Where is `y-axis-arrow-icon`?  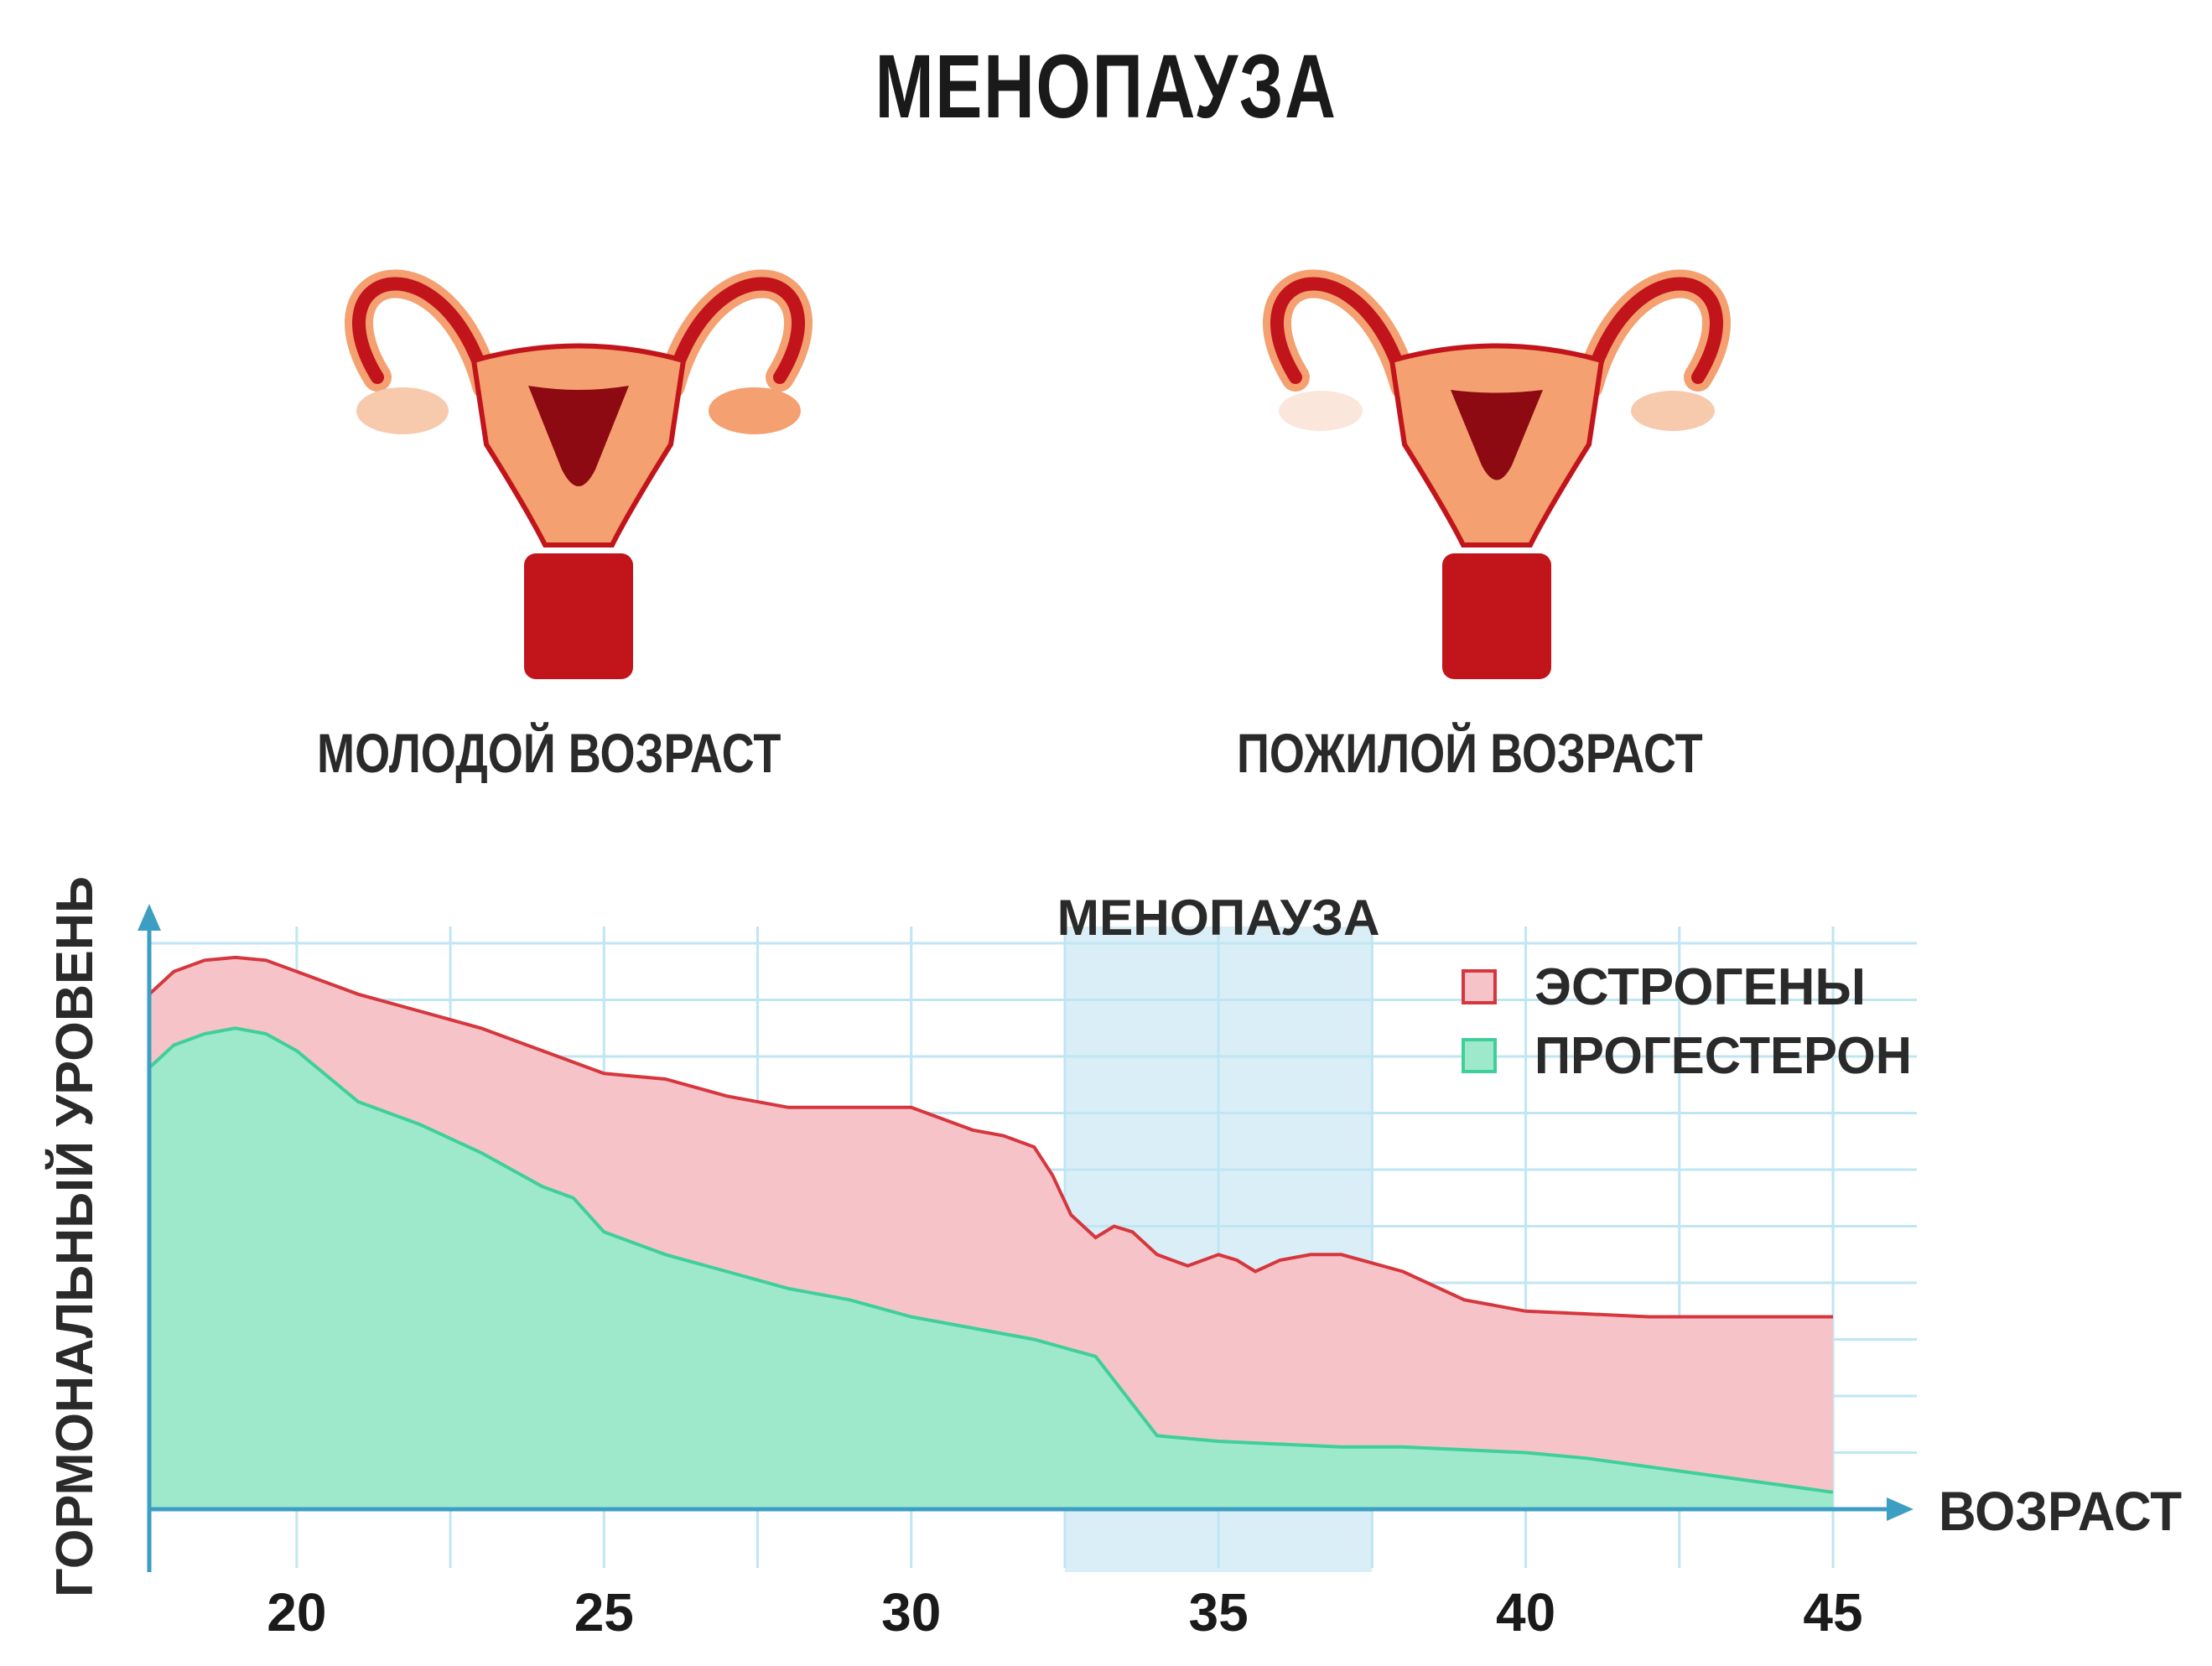 y-axis-arrow-icon is located at coordinates (149, 918).